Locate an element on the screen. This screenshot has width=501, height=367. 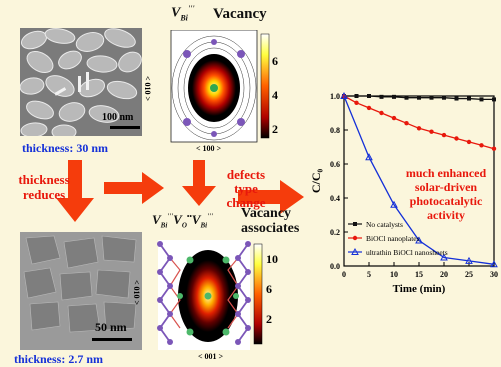
associate-symbol: VBi'''VO••VBi''' is located at coordinates (182, 221).